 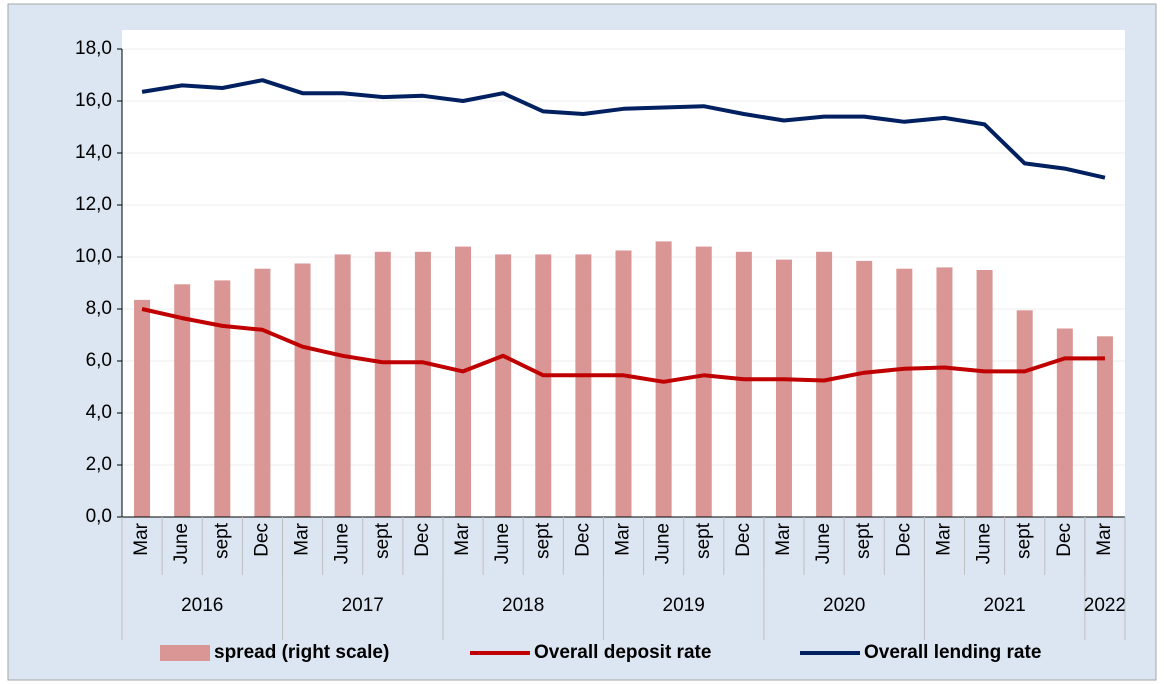 What do you see at coordinates (202, 605) in the screenshot?
I see `x-group-label: 2016` at bounding box center [202, 605].